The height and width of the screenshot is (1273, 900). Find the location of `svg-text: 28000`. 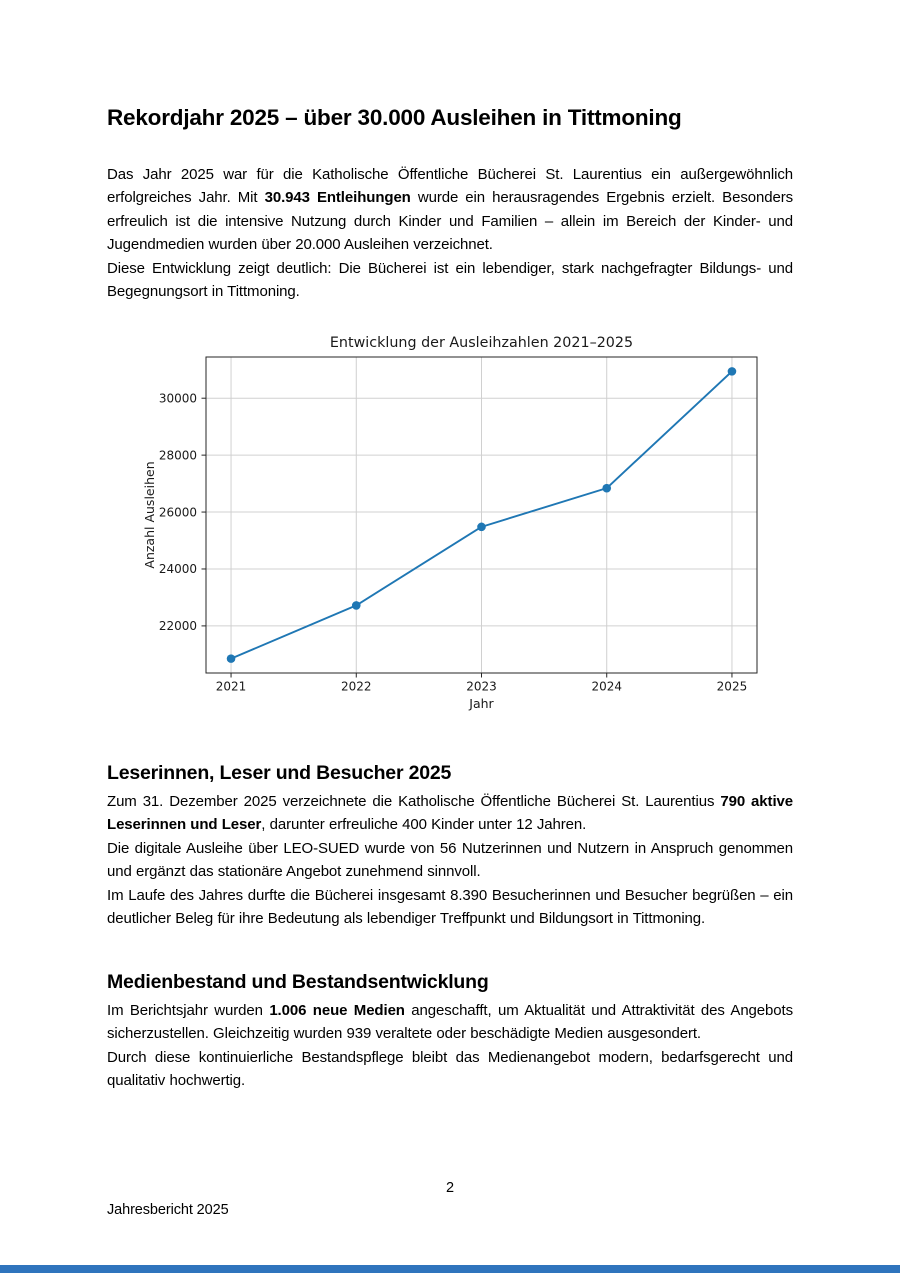

svg-text: 28000 is located at coordinates (178, 455).